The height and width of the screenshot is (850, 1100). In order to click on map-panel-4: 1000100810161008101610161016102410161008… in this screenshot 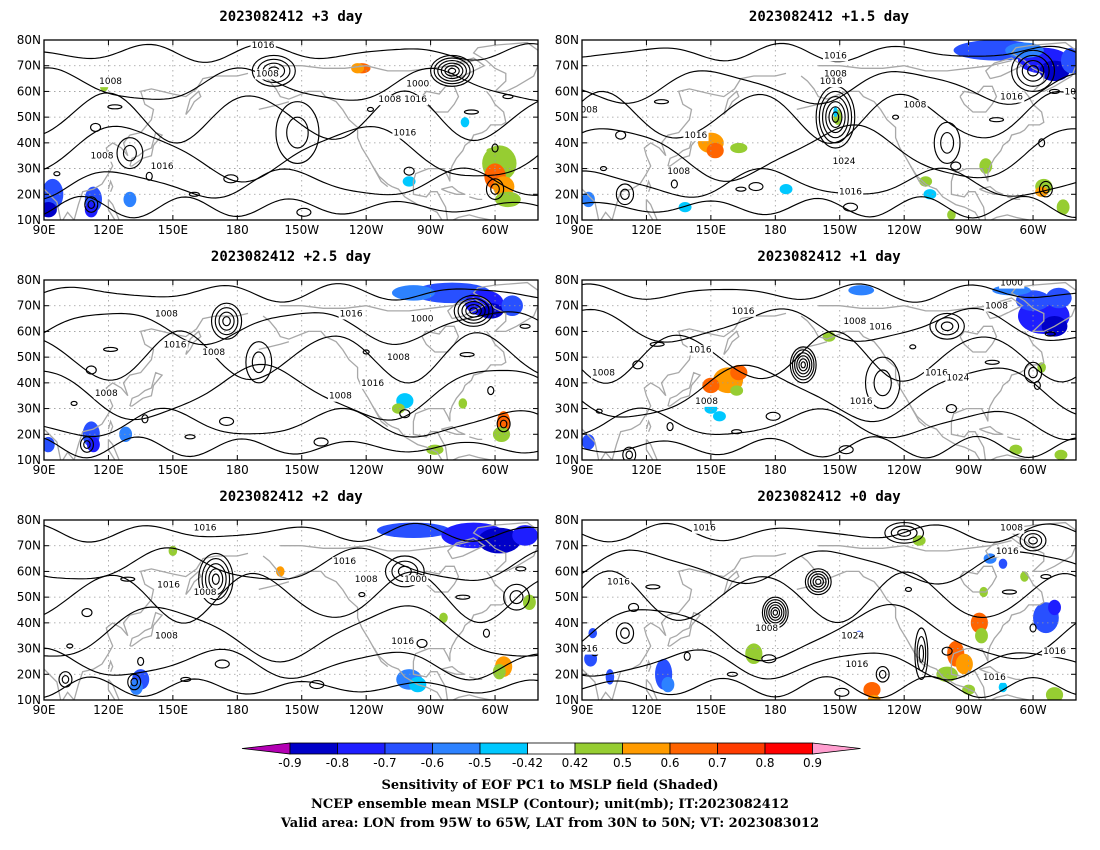, I will do `click(816, 363)`.